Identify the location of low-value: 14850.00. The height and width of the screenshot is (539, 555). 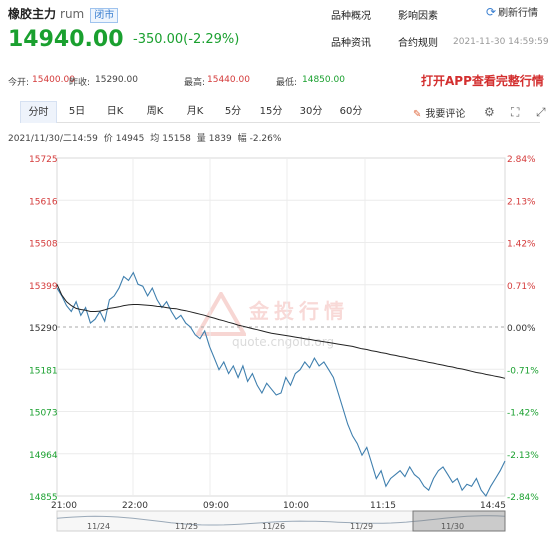
(323, 80).